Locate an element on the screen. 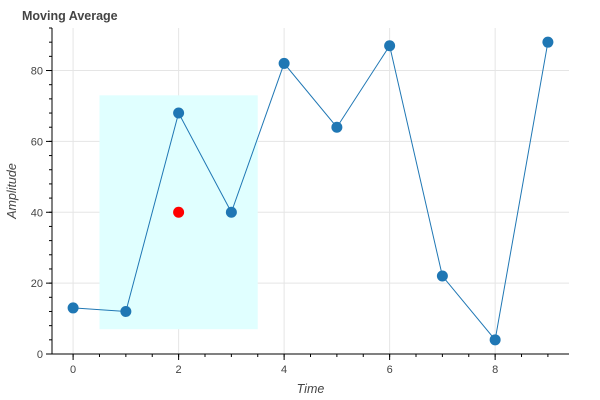 The height and width of the screenshot is (400, 600). x-tick-label: 6 is located at coordinates (390, 370).